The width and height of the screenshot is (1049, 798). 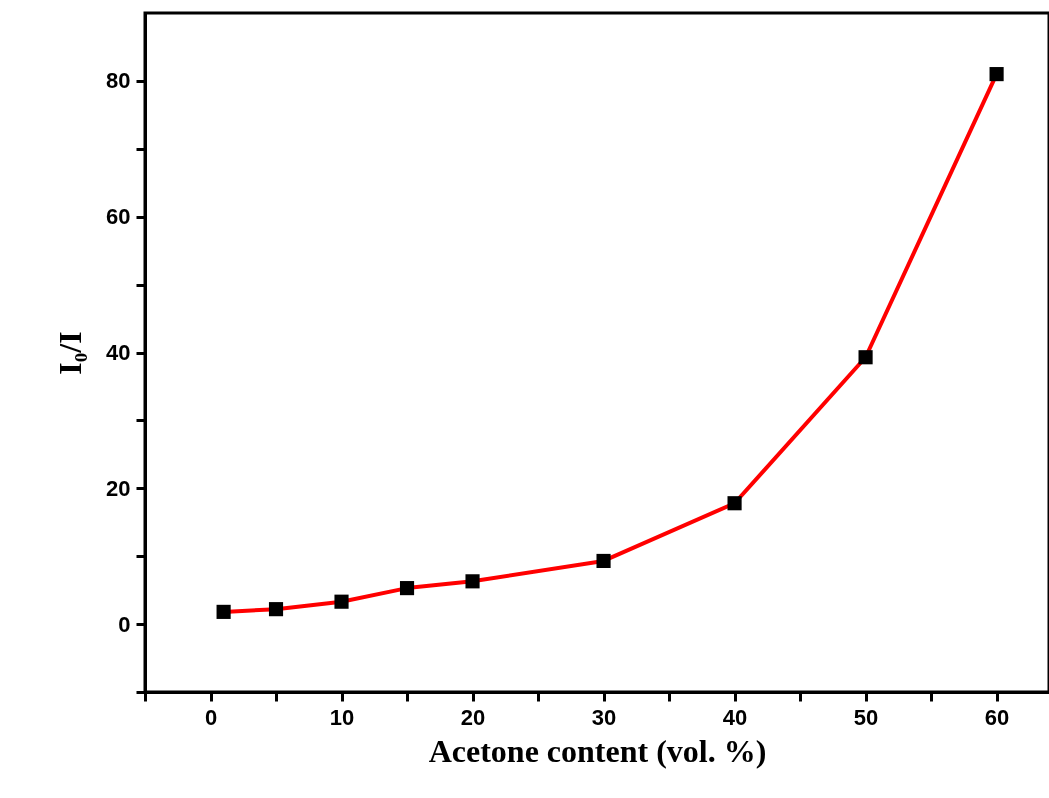 I want to click on x-tick-label: 40, so click(x=735, y=717).